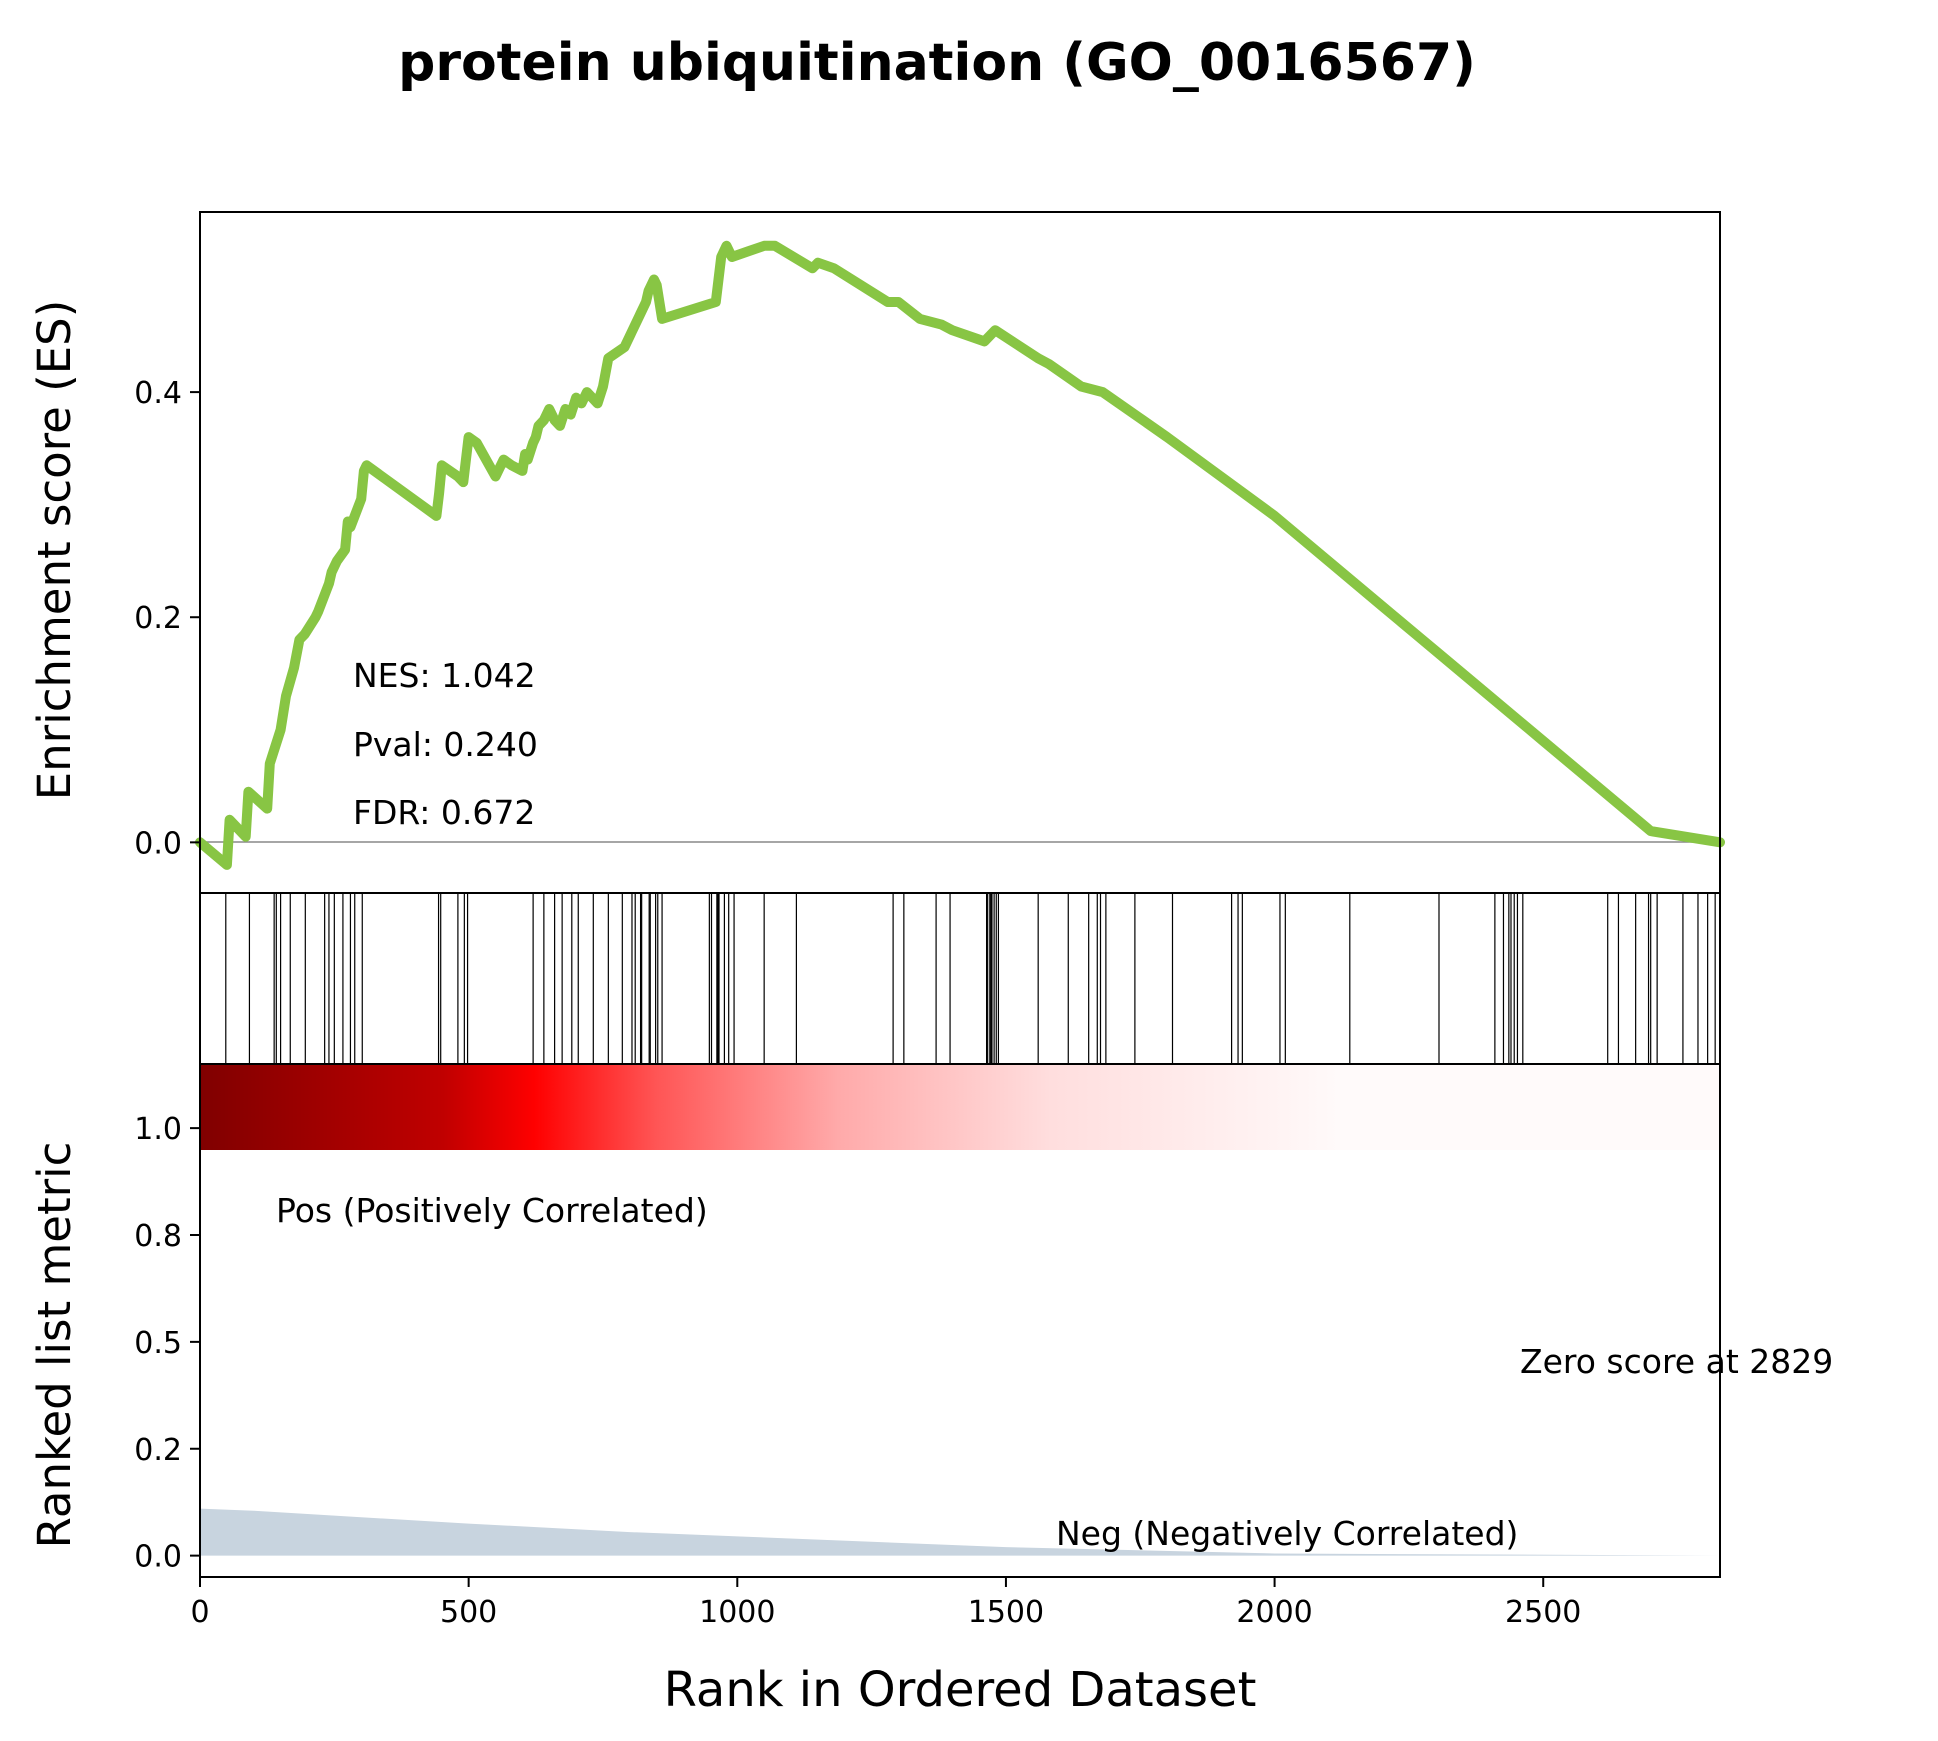 The height and width of the screenshot is (1741, 1938). What do you see at coordinates (158, 1557) in the screenshot?
I see `metric-ytick-label: 0.0` at bounding box center [158, 1557].